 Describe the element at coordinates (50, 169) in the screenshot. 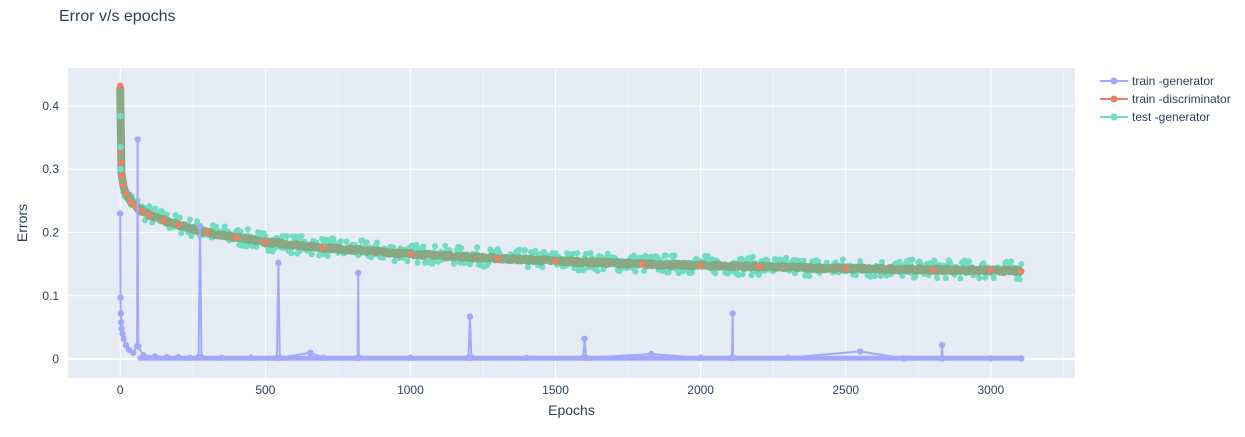

I see `y-tick-label: 0.3` at that location.